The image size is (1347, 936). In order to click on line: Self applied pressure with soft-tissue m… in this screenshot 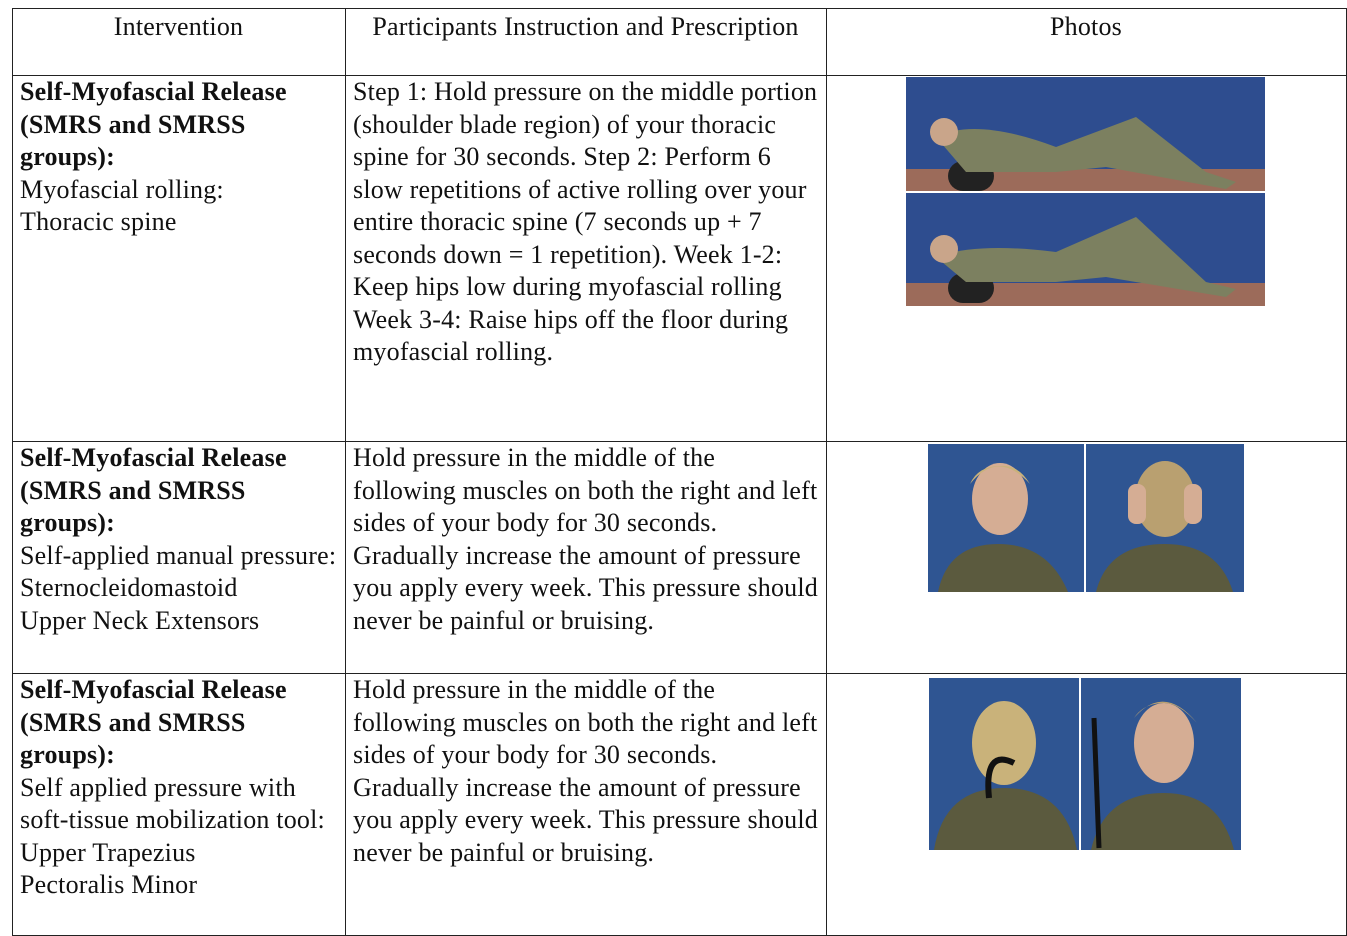, I will do `click(172, 803)`.